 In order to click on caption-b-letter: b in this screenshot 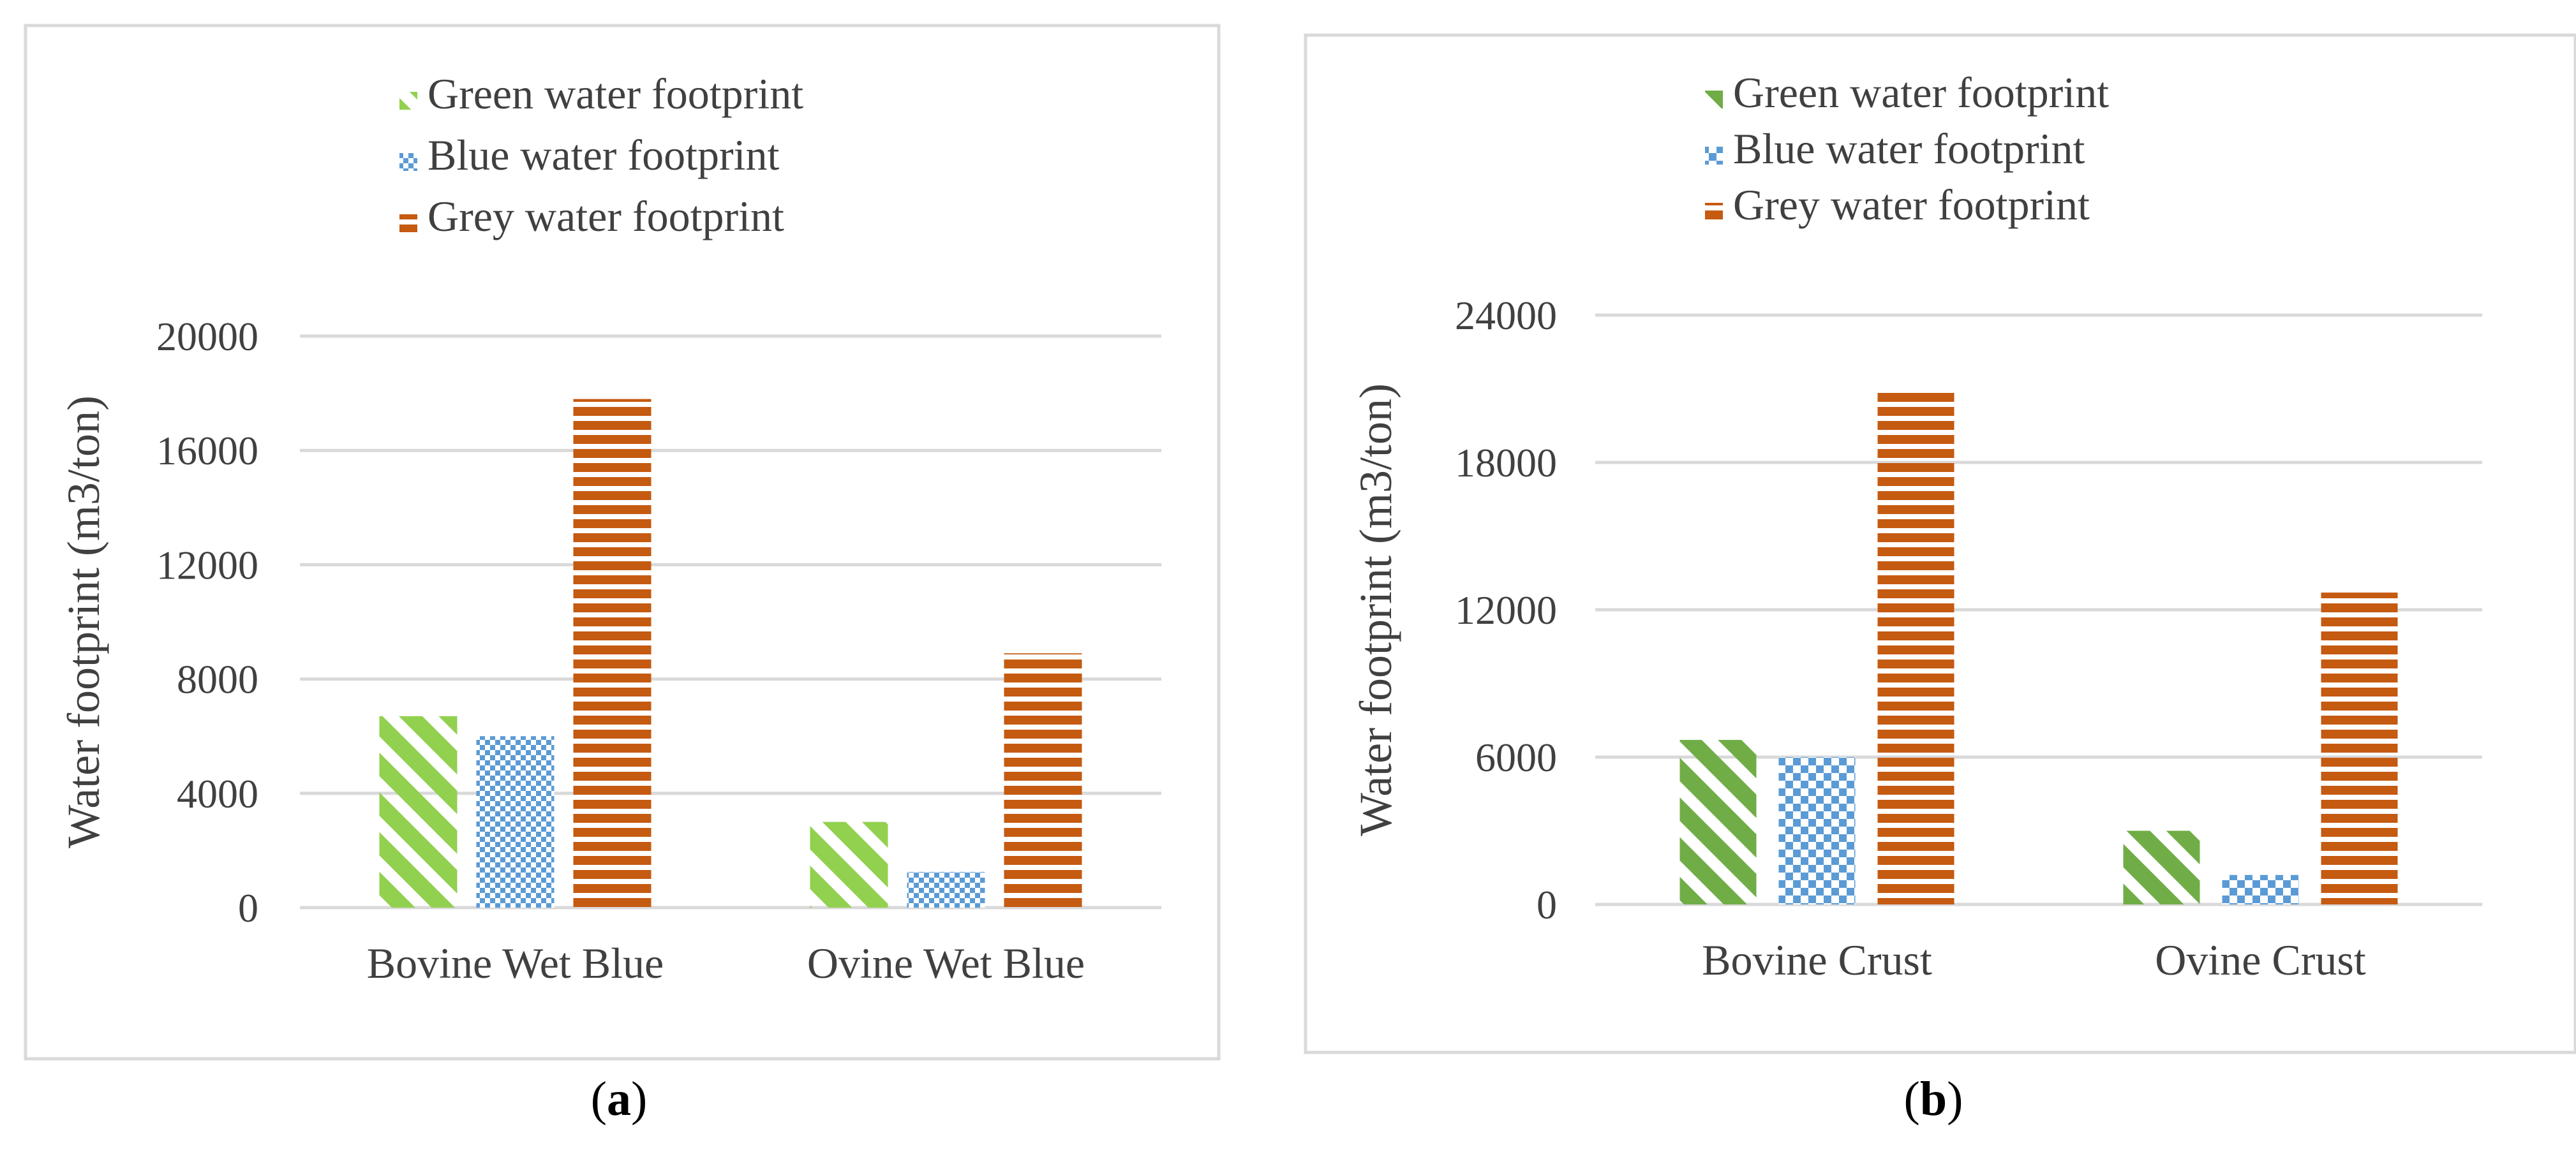, I will do `click(1933, 1099)`.